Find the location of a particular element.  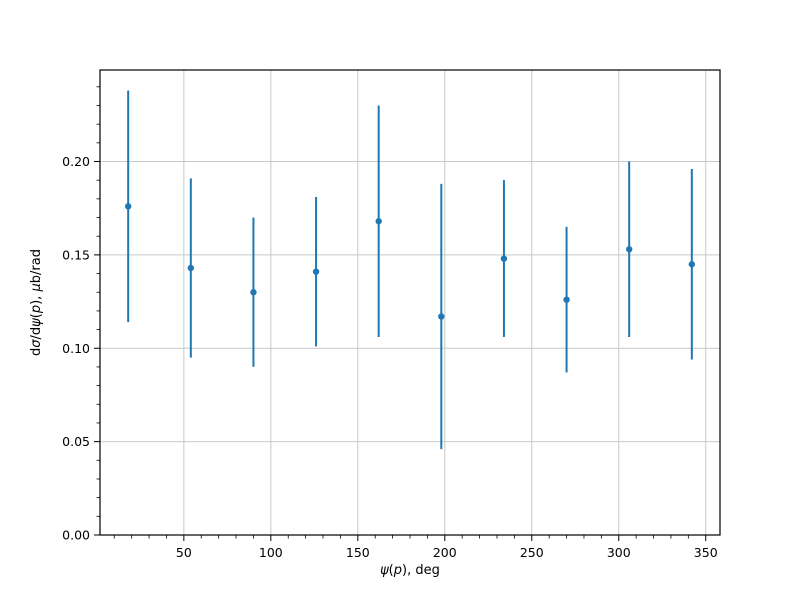

y-axis-label: dσ/dψ(p), μb/rad is located at coordinates (36, 302).